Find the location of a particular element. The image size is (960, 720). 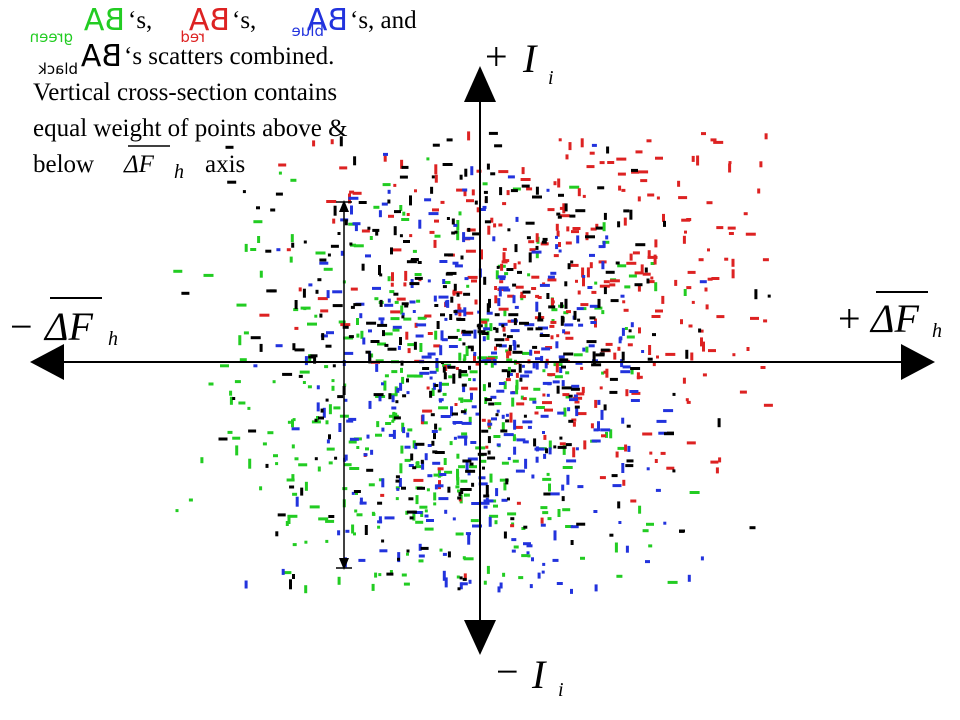

cross-section-arrow is located at coordinates (344, 206).